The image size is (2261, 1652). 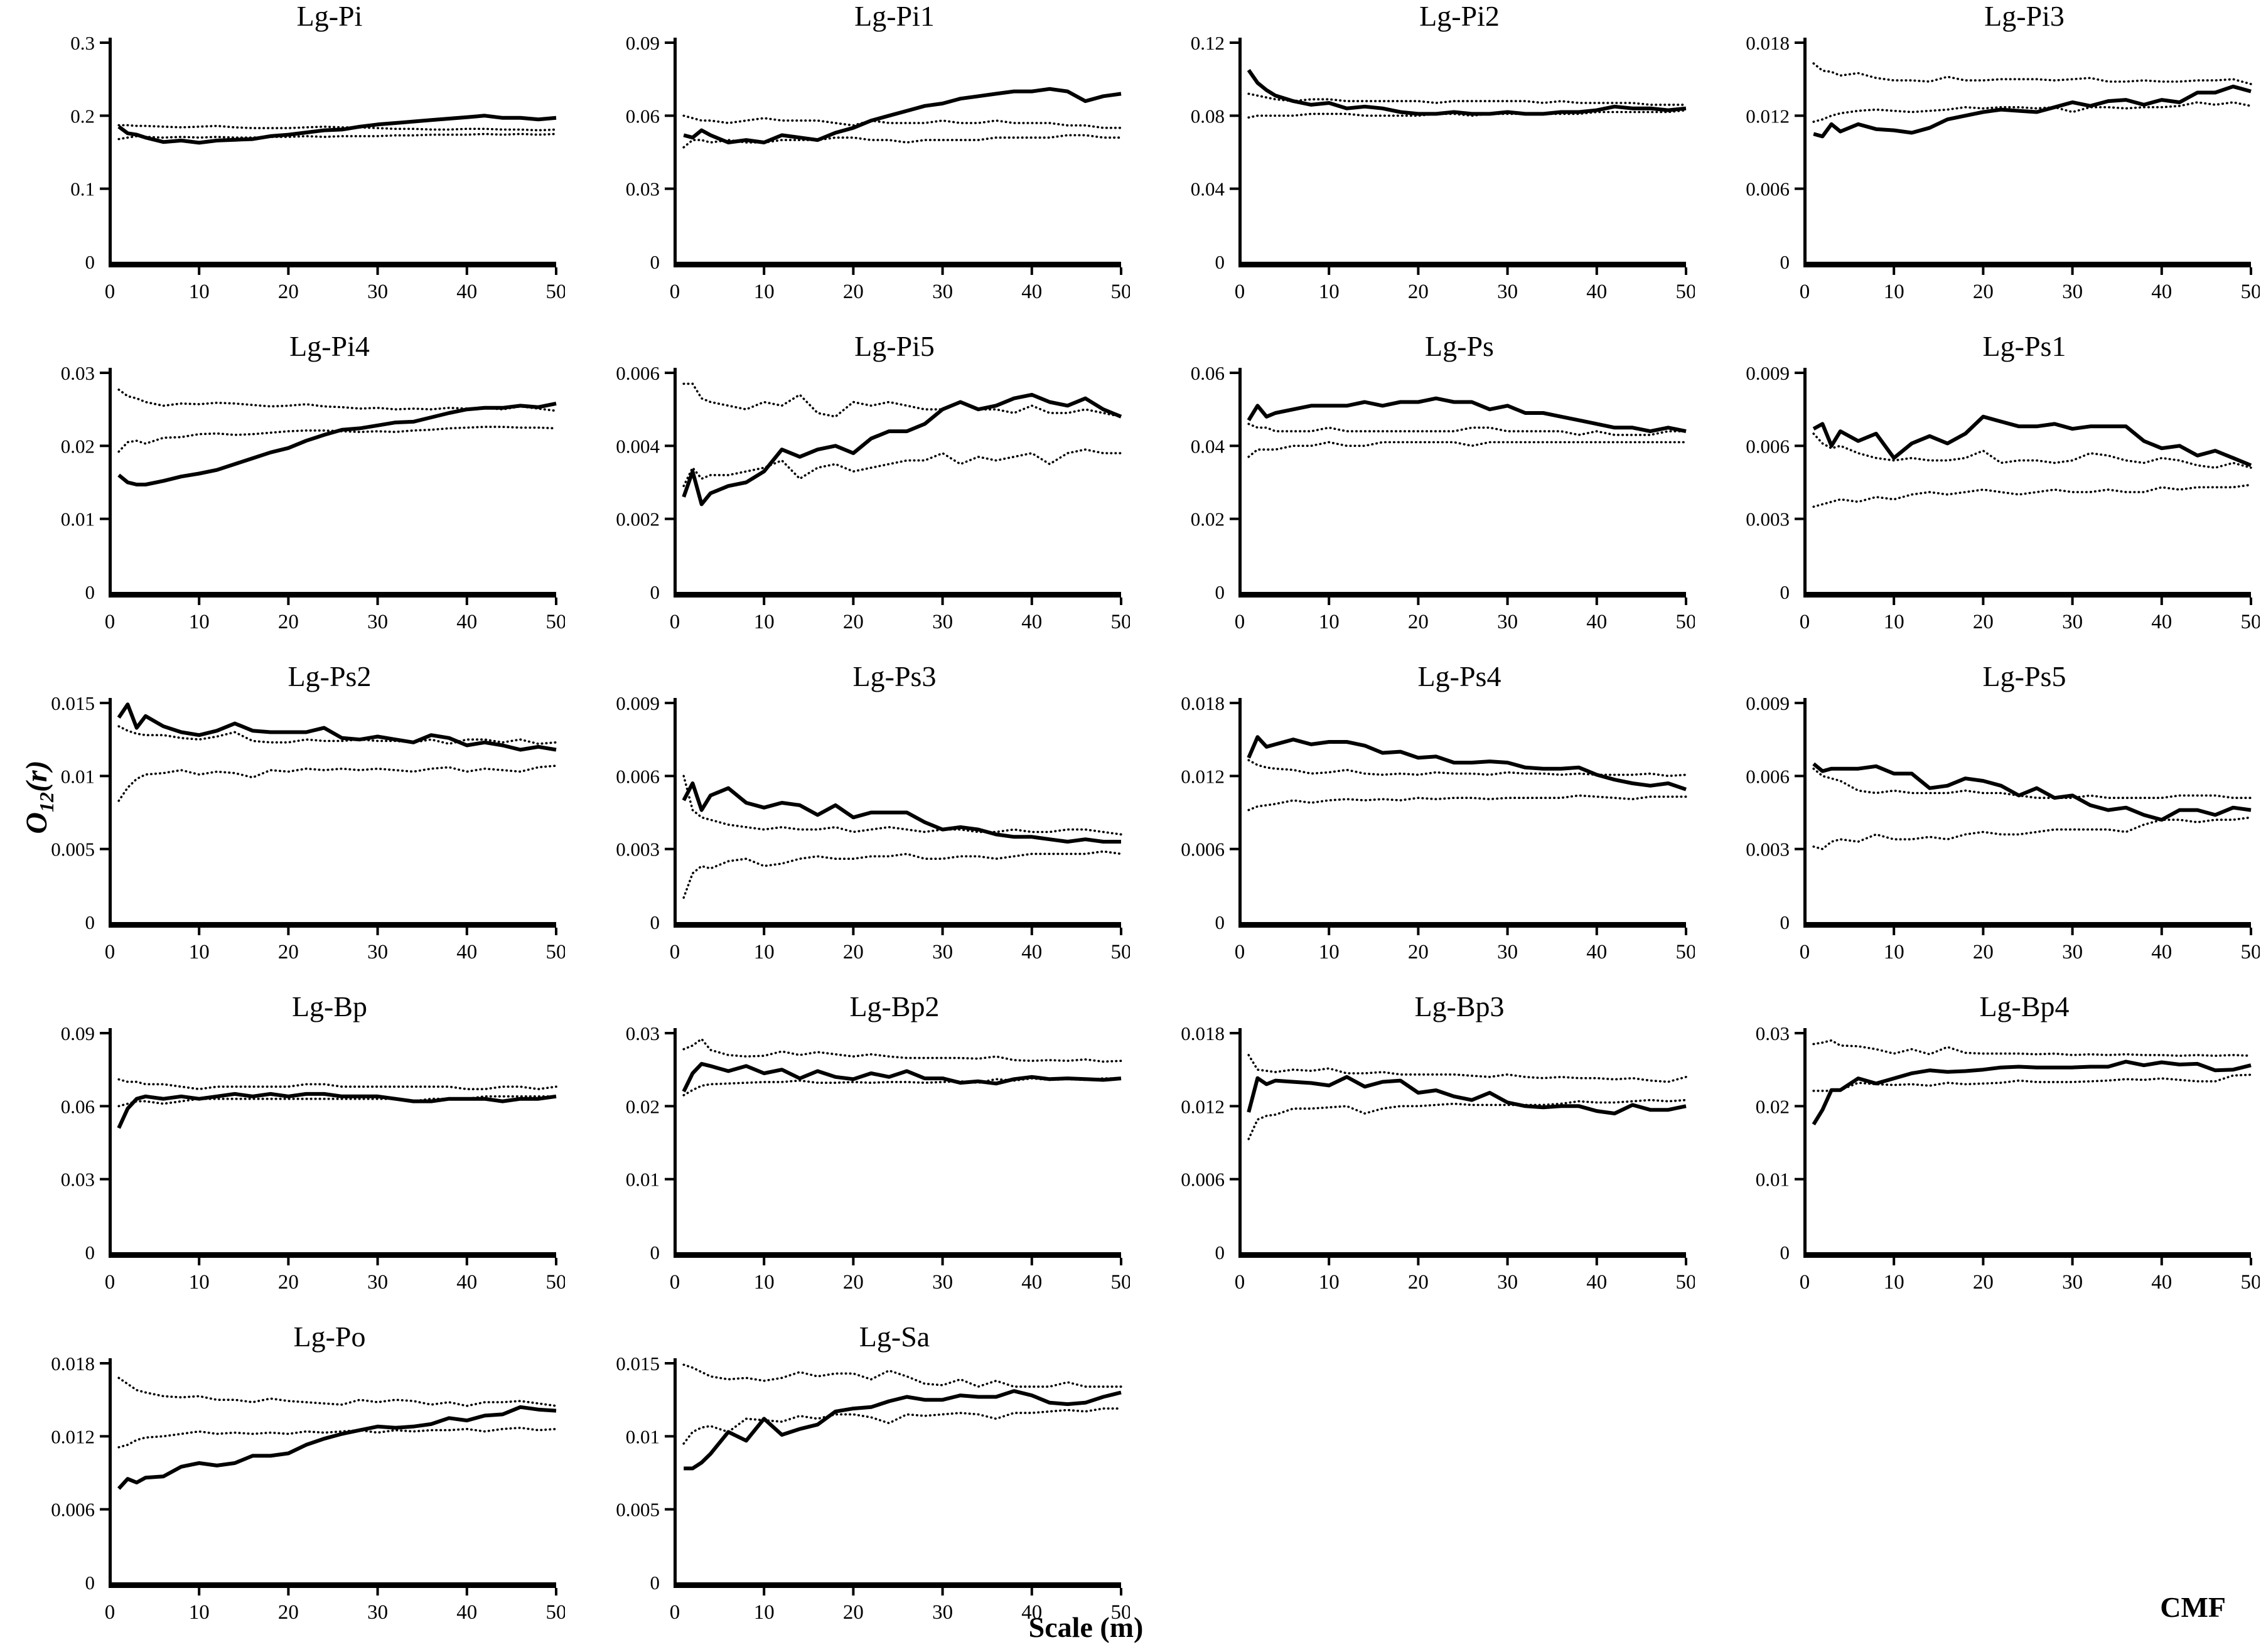 What do you see at coordinates (894, 346) in the screenshot?
I see `chart-title: Lg-Pi5` at bounding box center [894, 346].